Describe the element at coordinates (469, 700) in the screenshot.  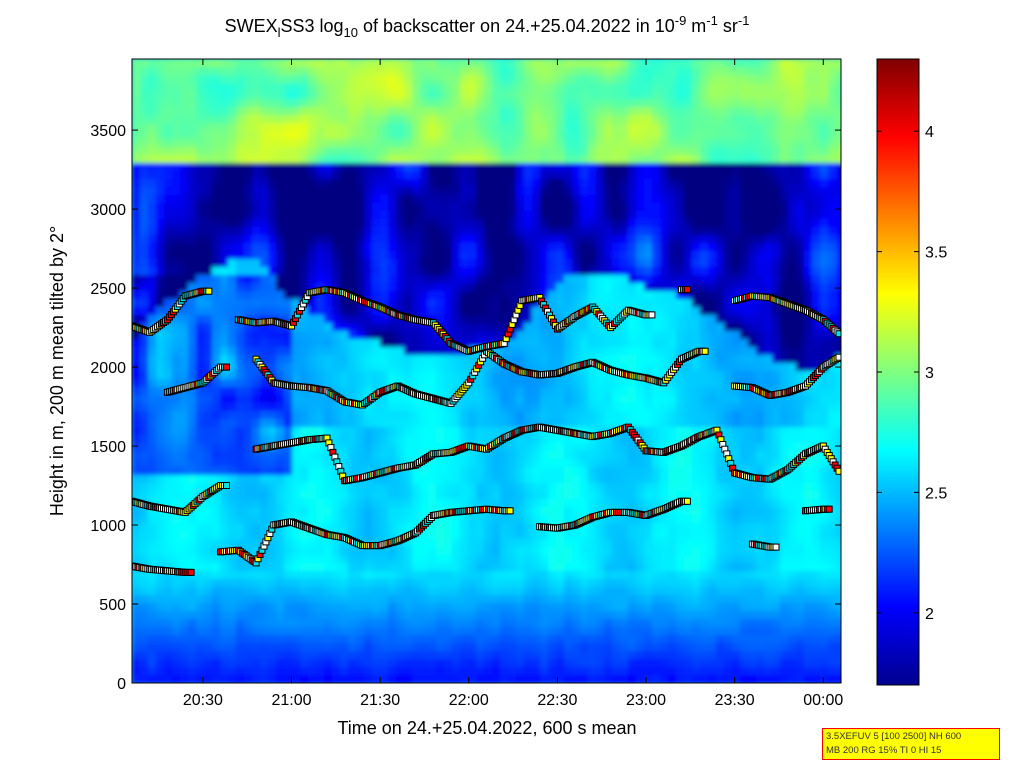
I see `x-tick-label: 22:00` at that location.